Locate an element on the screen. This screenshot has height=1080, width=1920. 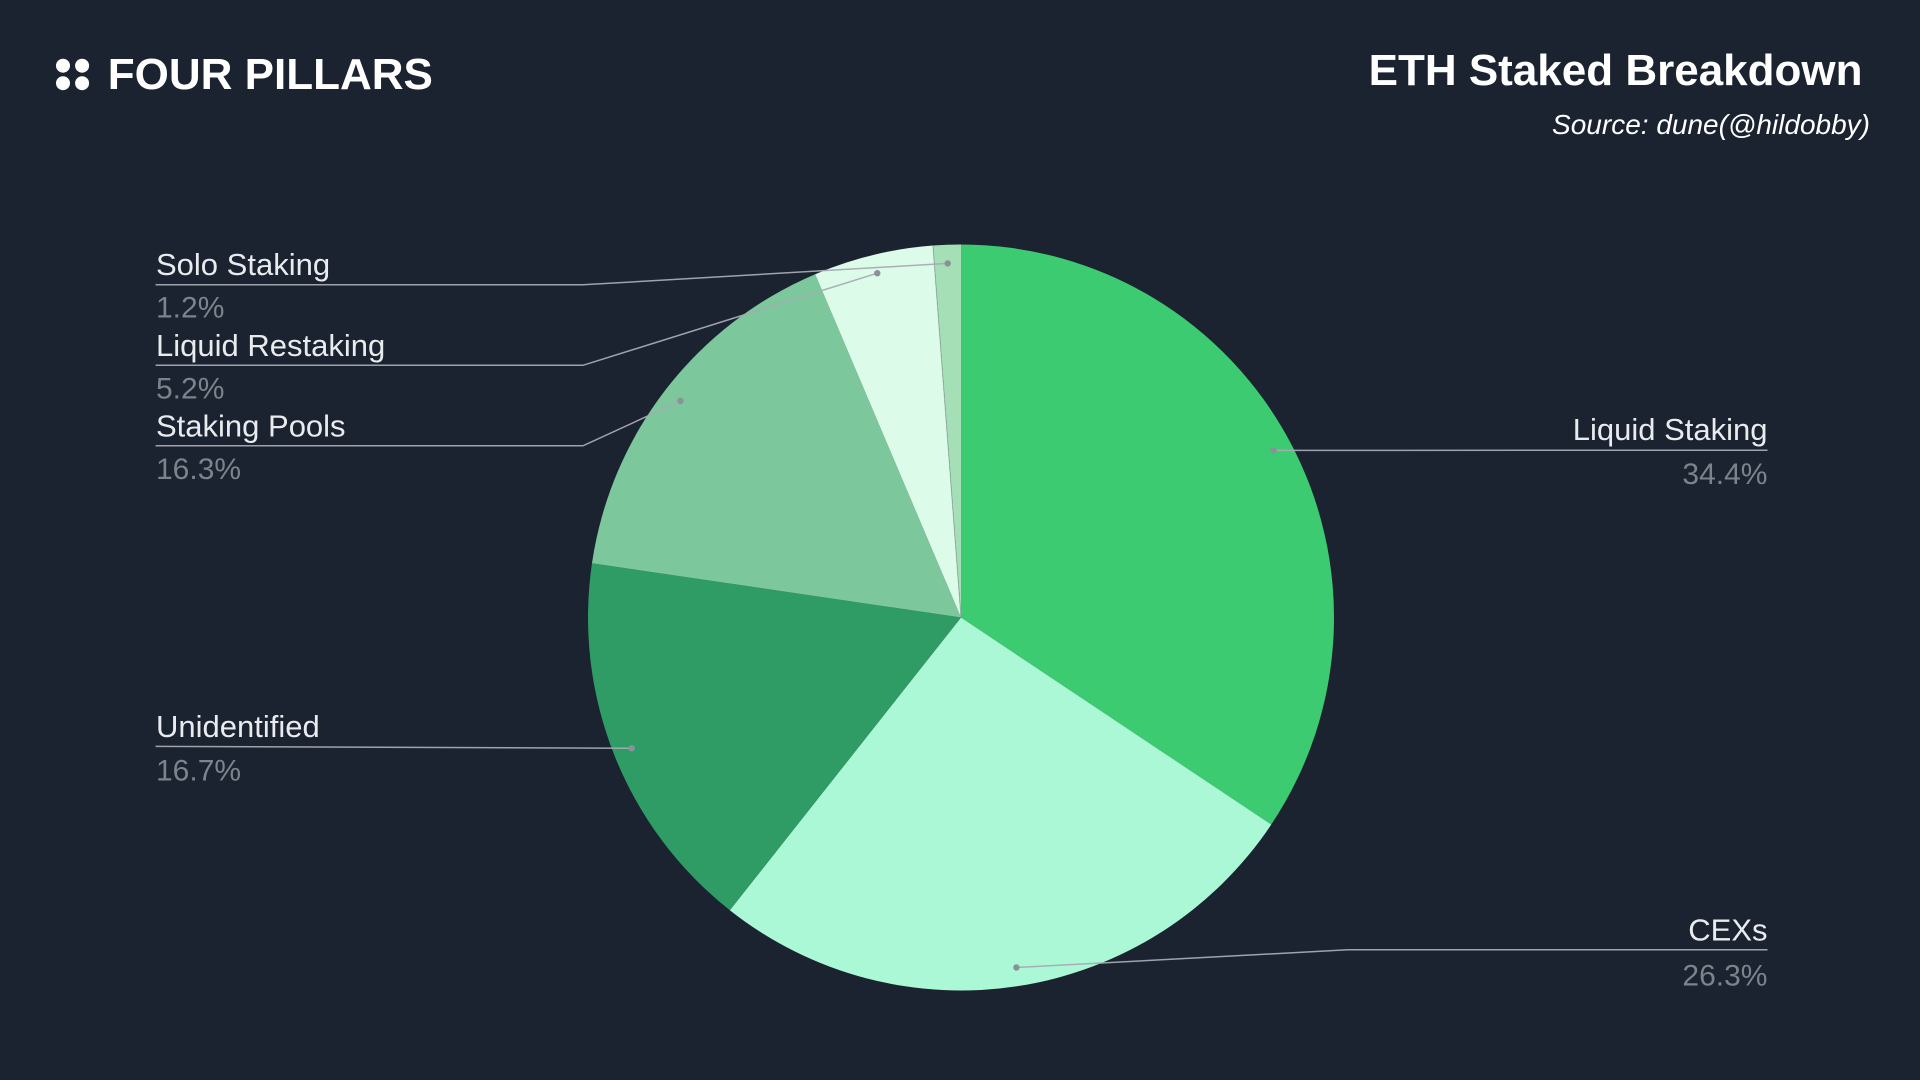
svg-text: CEXs is located at coordinates (1727, 930).